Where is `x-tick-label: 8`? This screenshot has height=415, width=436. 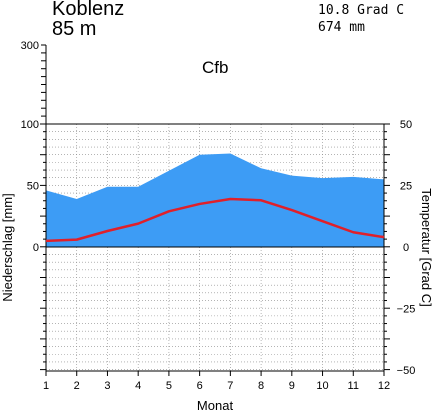
x-tick-label: 8 is located at coordinates (261, 386).